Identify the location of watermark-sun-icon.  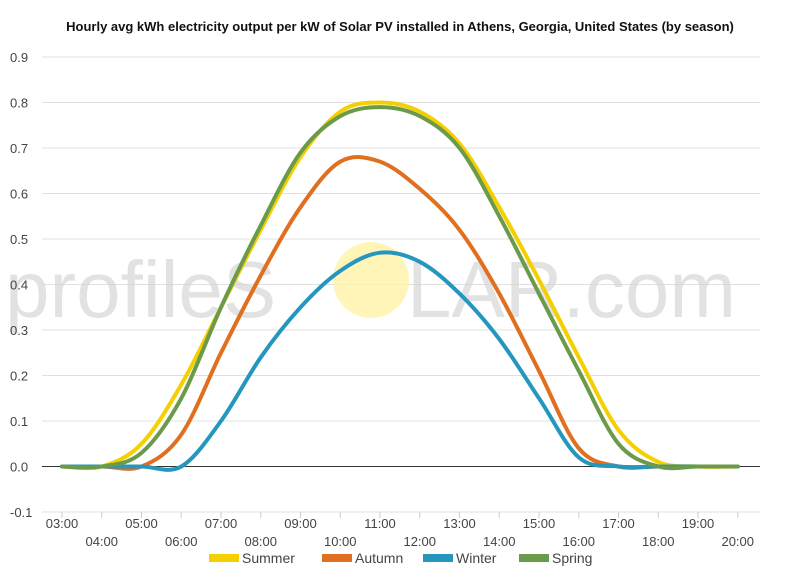
(371, 280).